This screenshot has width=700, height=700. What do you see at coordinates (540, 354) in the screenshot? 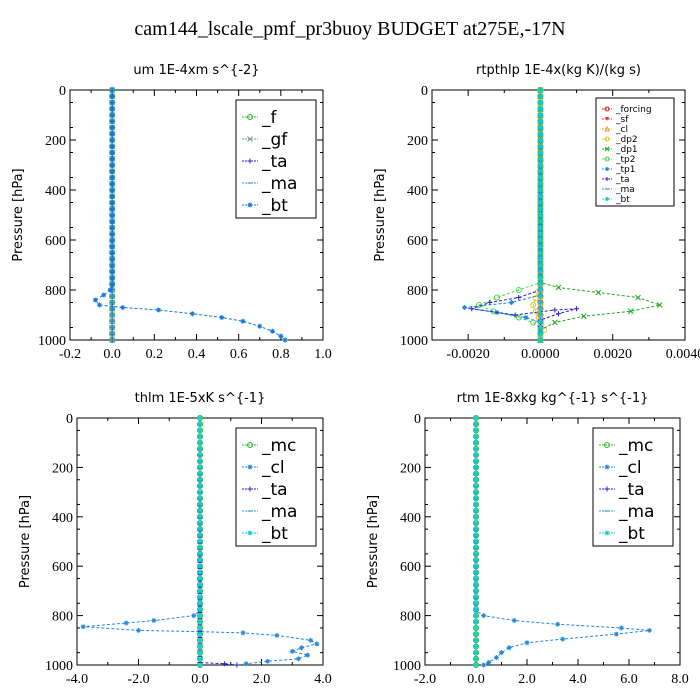
I see `x-tick-label: 0.0000` at bounding box center [540, 354].